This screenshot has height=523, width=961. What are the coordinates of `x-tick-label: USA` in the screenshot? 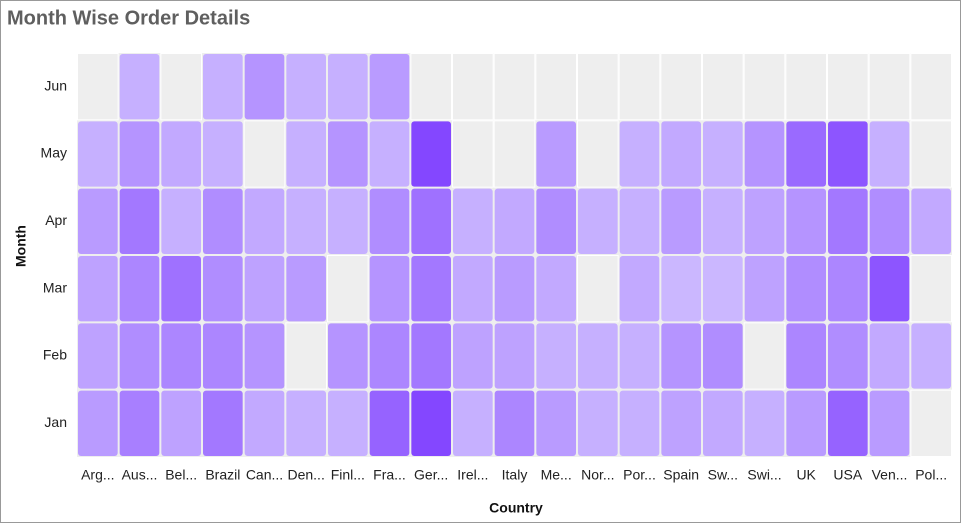 It's located at (847, 475).